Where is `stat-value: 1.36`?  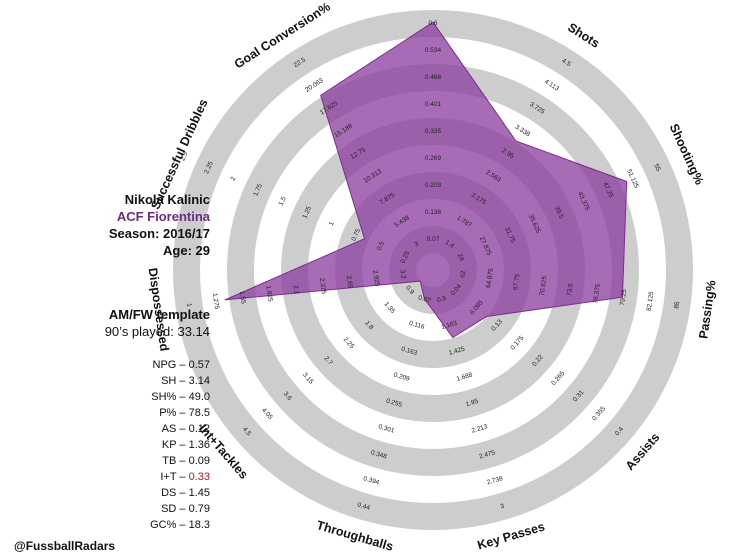 stat-value: 1.36 is located at coordinates (199, 445).